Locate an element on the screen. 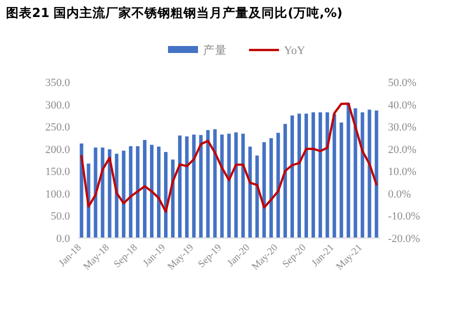 The height and width of the screenshot is (328, 452). y2-tick-label: 10.0% is located at coordinates (402, 172).